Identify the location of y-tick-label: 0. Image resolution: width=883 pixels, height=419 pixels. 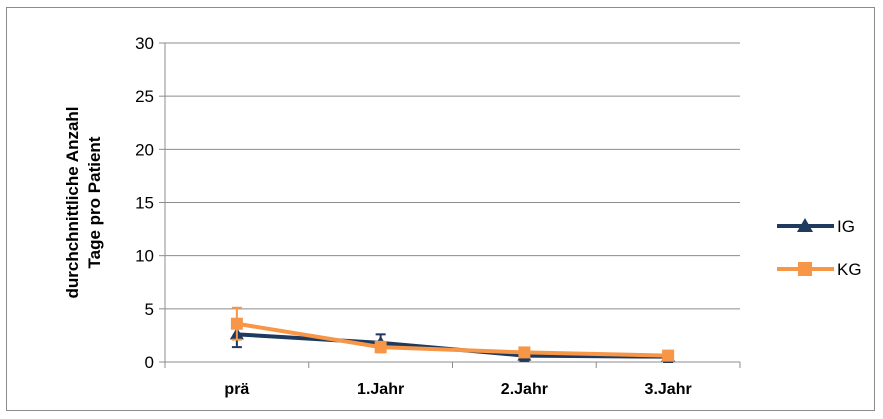
(149, 362).